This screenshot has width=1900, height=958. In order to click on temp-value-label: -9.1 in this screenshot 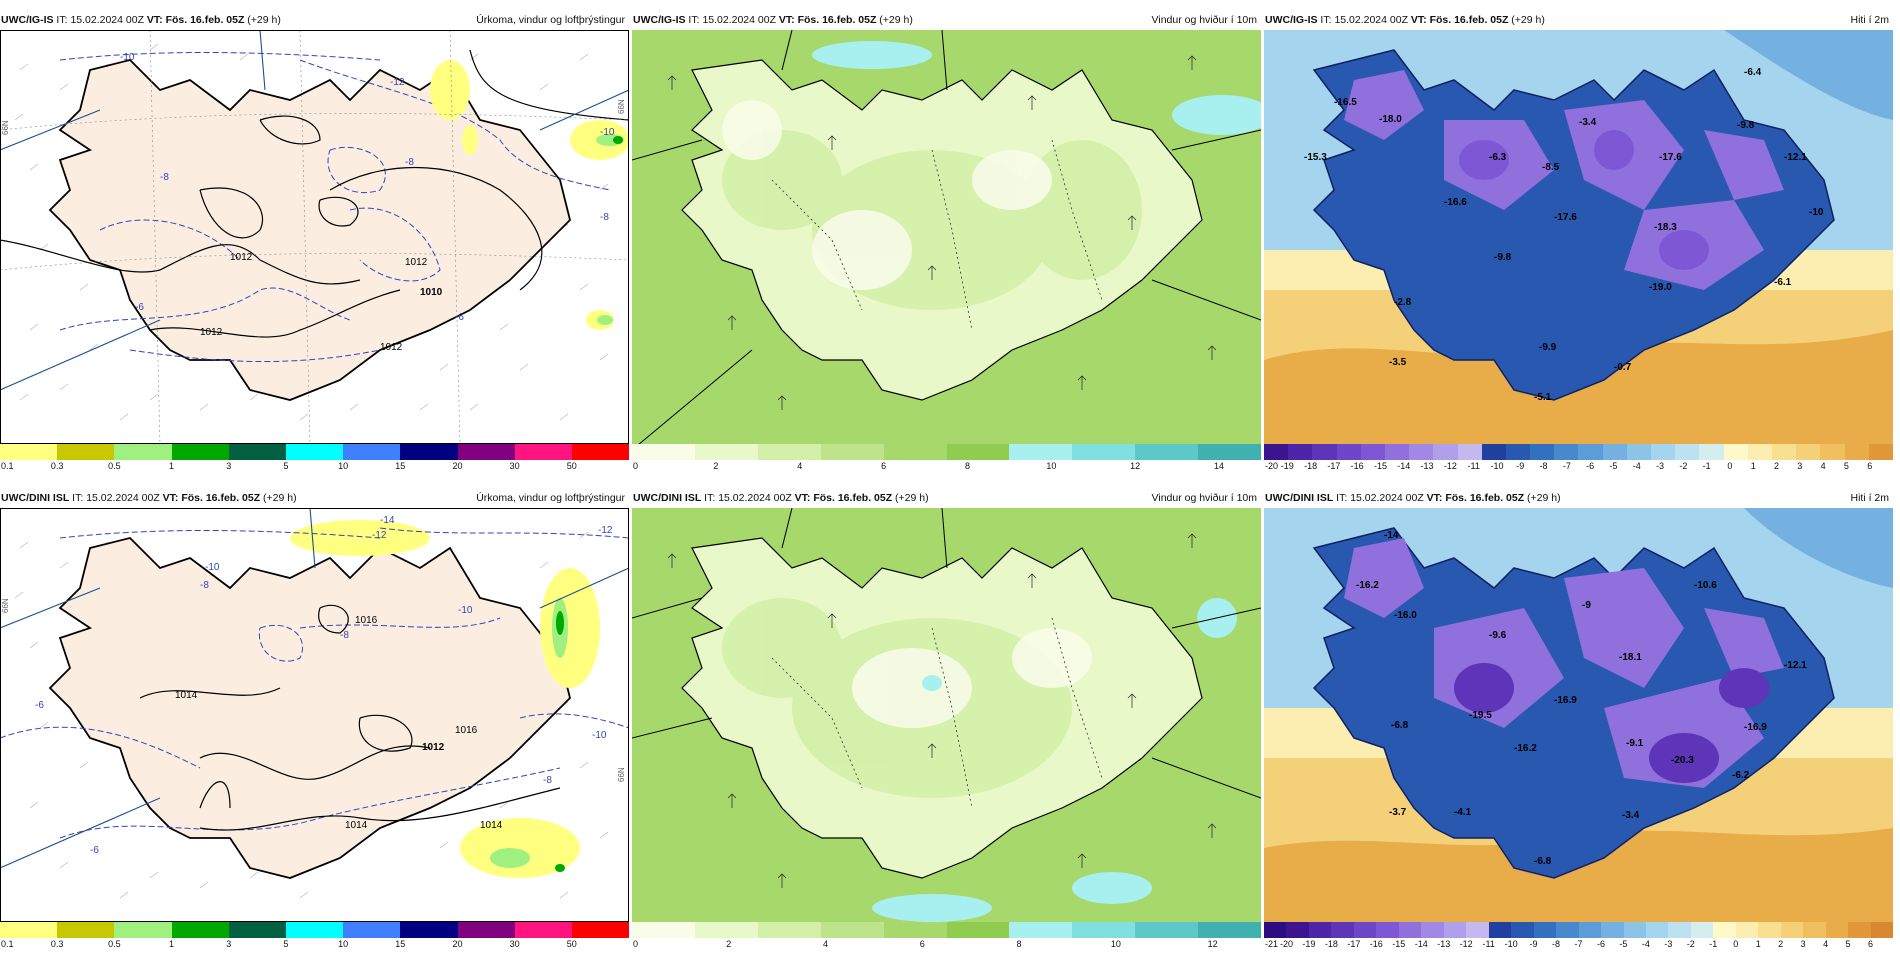, I will do `click(1635, 743)`.